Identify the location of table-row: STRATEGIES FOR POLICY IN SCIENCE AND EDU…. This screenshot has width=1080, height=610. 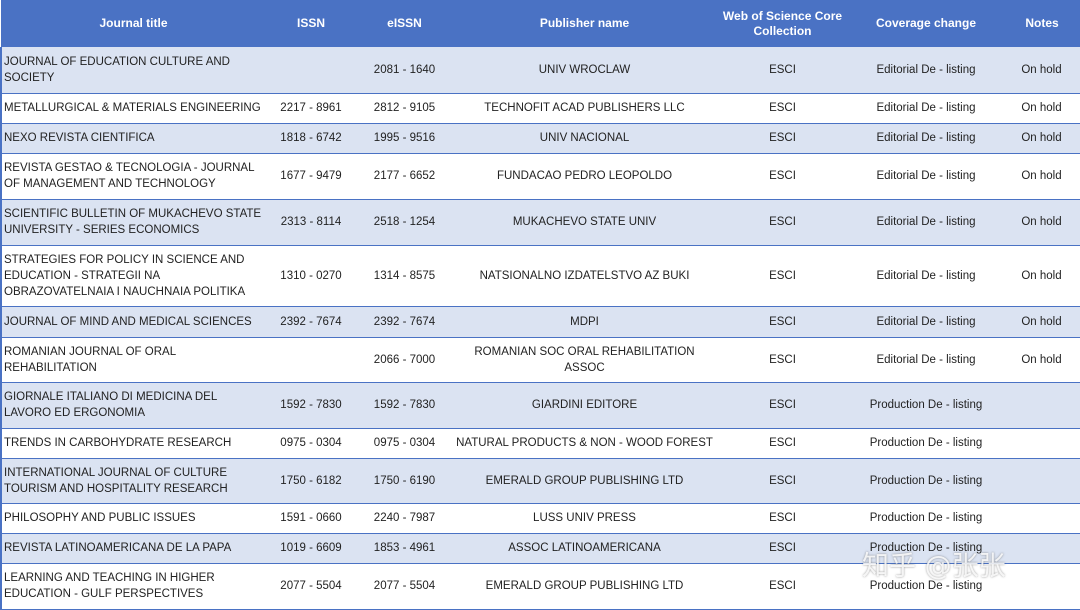
(540, 276).